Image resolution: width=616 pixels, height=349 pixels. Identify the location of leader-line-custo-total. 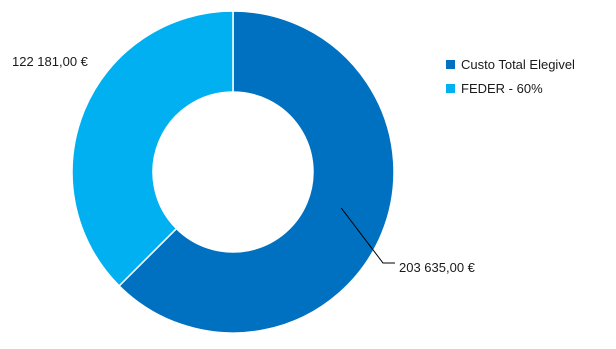
(367, 235).